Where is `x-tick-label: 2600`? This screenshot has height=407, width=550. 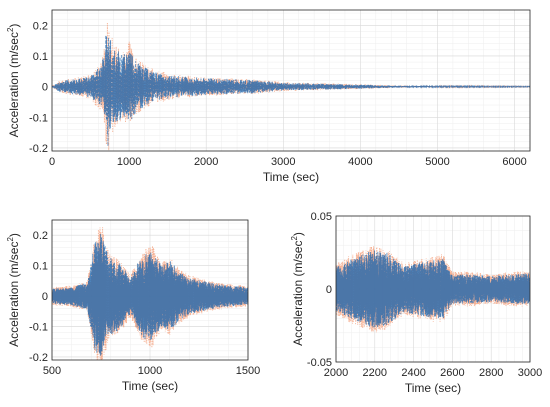 x-tick-label: 2600 is located at coordinates (452, 373).